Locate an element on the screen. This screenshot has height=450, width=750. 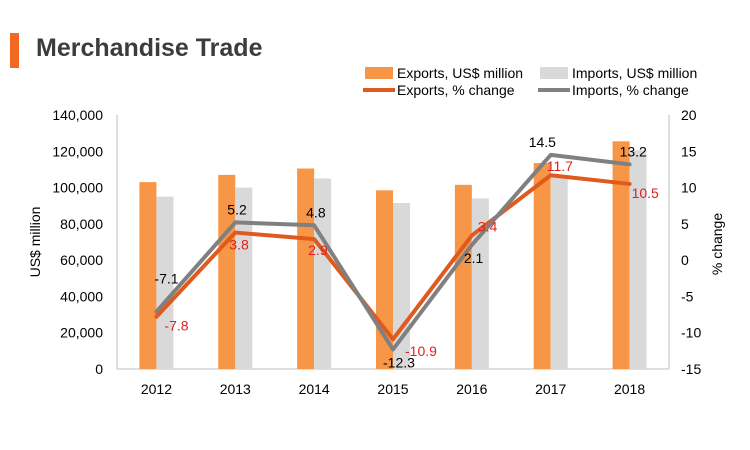
x-tick-label: 2016 is located at coordinates (471, 389).